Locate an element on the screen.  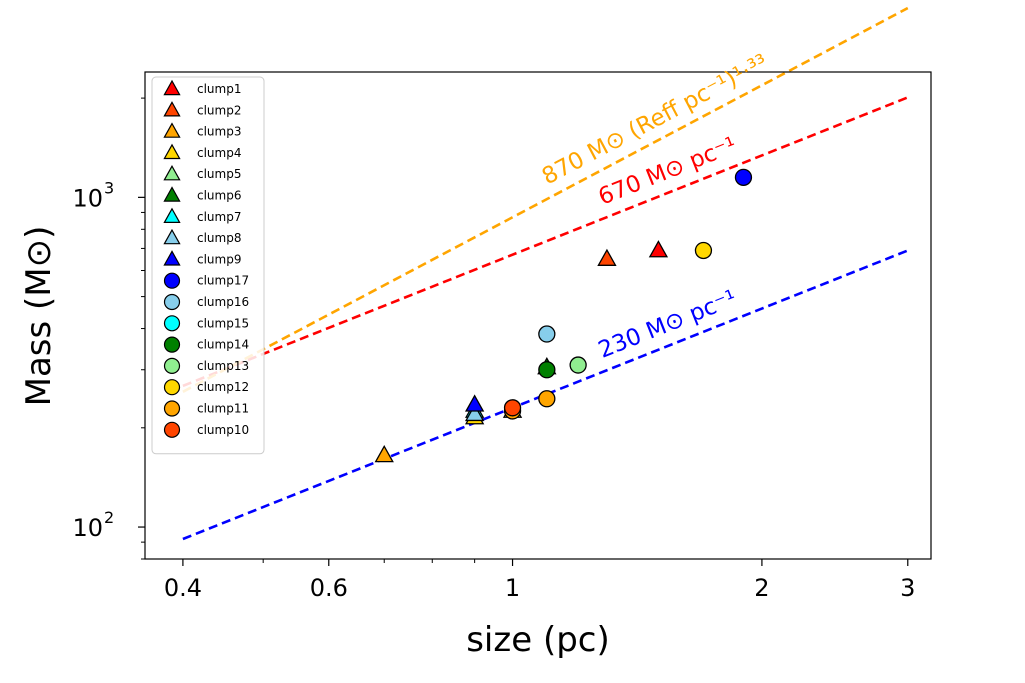
legend-marker-clump9 is located at coordinates (172, 258).